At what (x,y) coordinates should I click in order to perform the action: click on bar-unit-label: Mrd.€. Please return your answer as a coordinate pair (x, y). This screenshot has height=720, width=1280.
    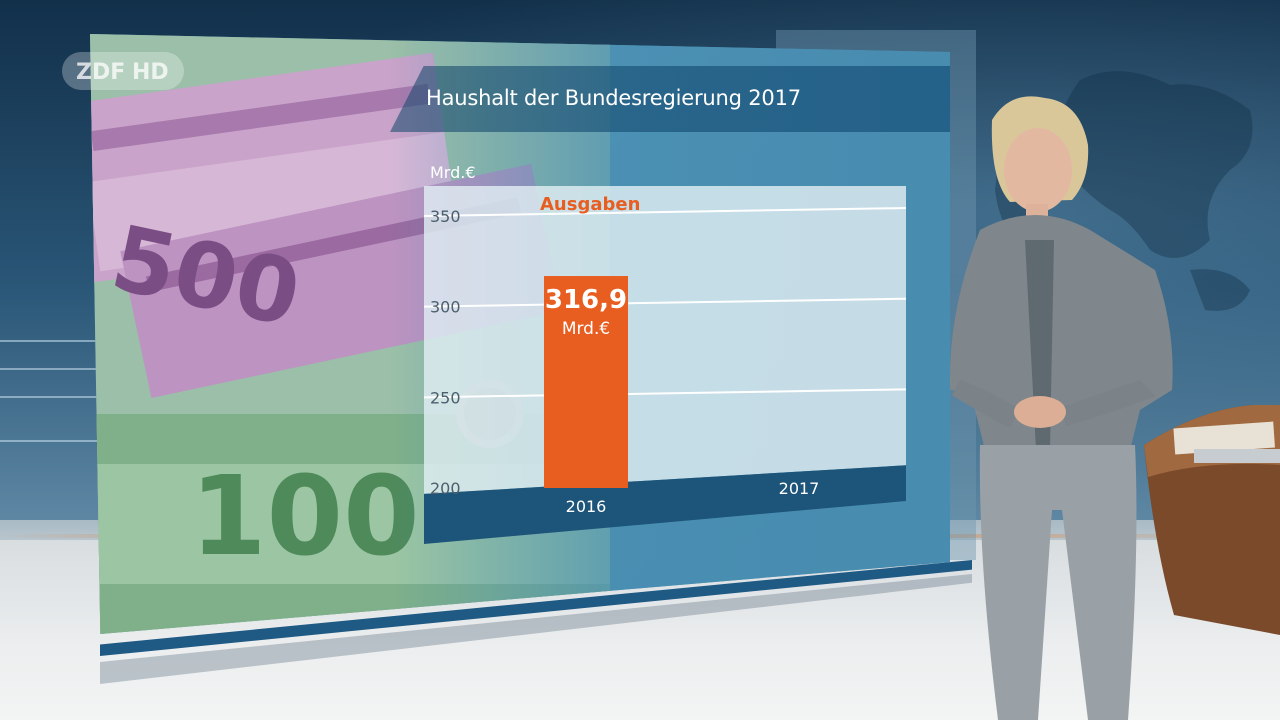
    Looking at the image, I should click on (586, 329).